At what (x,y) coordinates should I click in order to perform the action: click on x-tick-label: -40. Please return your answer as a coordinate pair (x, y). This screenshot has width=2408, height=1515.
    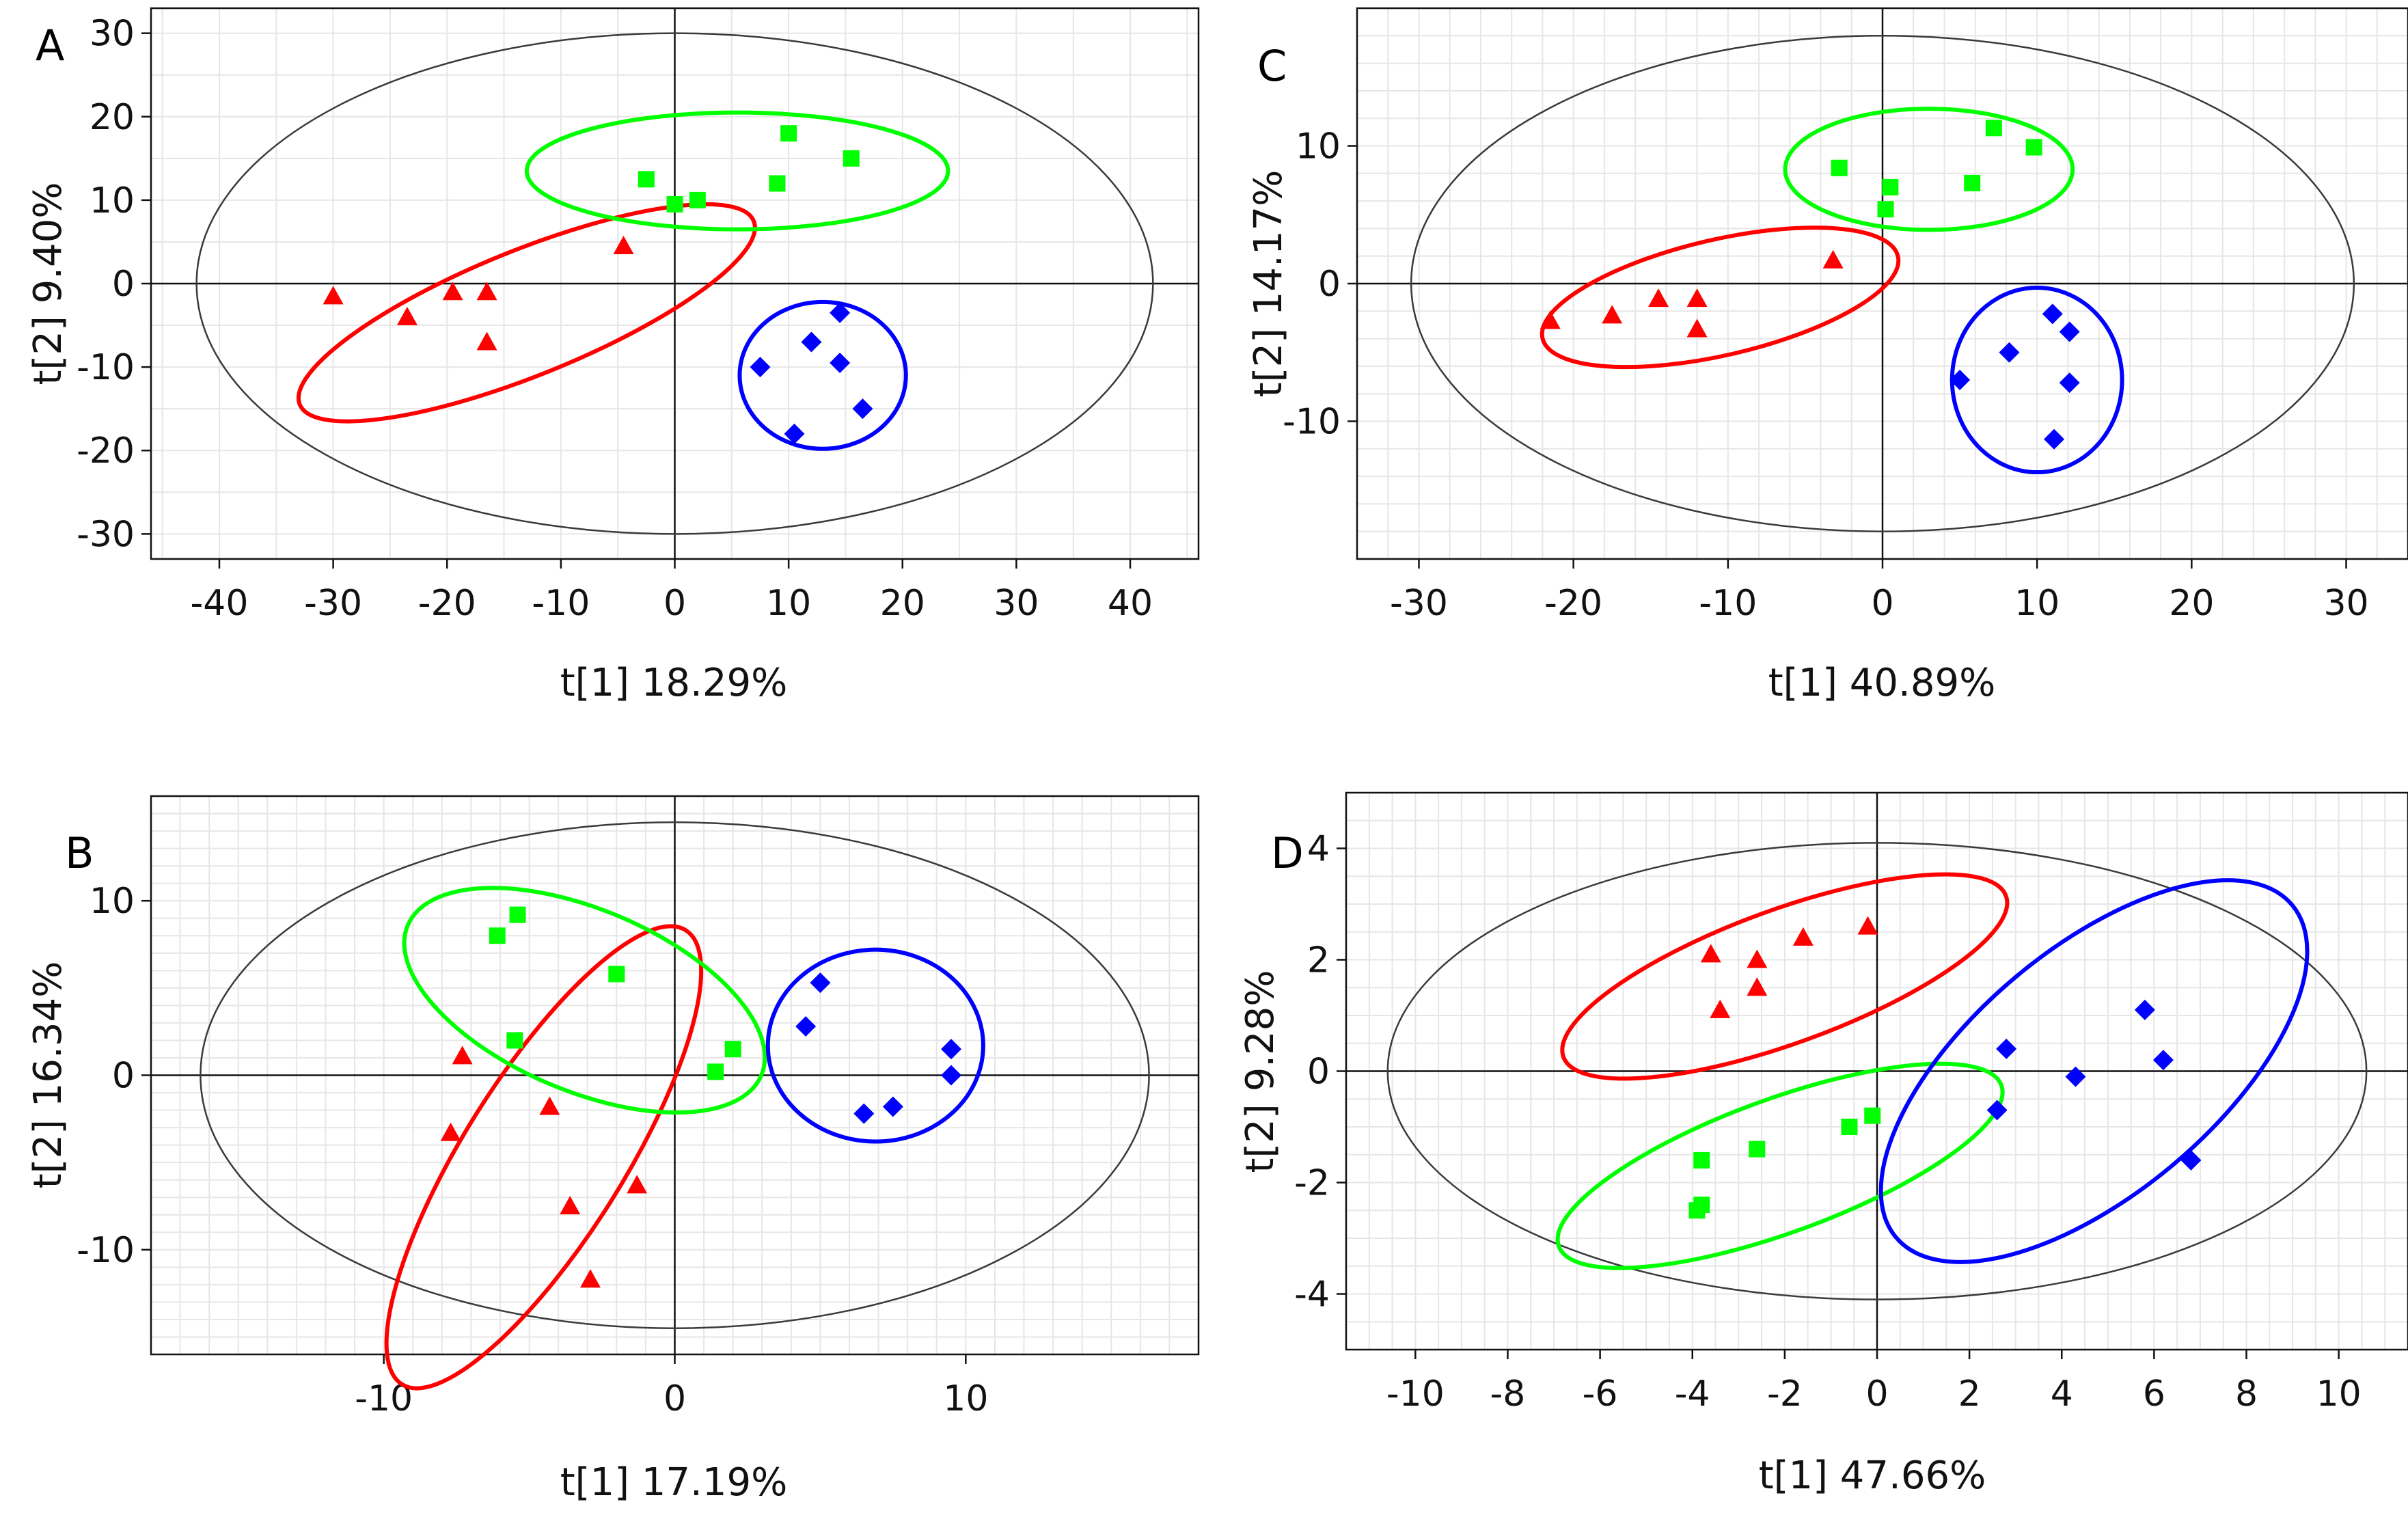
    Looking at the image, I should click on (220, 603).